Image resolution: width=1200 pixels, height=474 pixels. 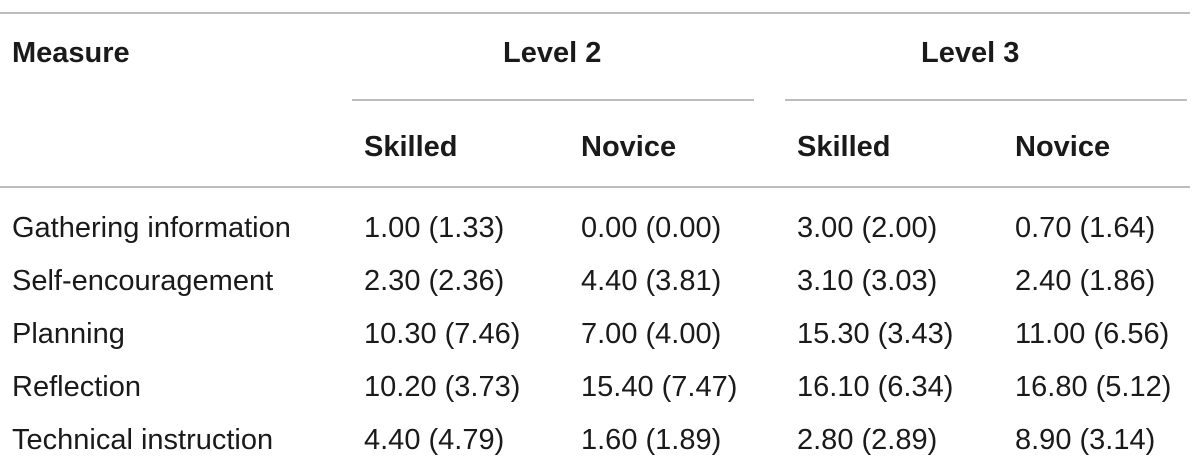 What do you see at coordinates (151, 228) in the screenshot?
I see `row-measure: Gathering information` at bounding box center [151, 228].